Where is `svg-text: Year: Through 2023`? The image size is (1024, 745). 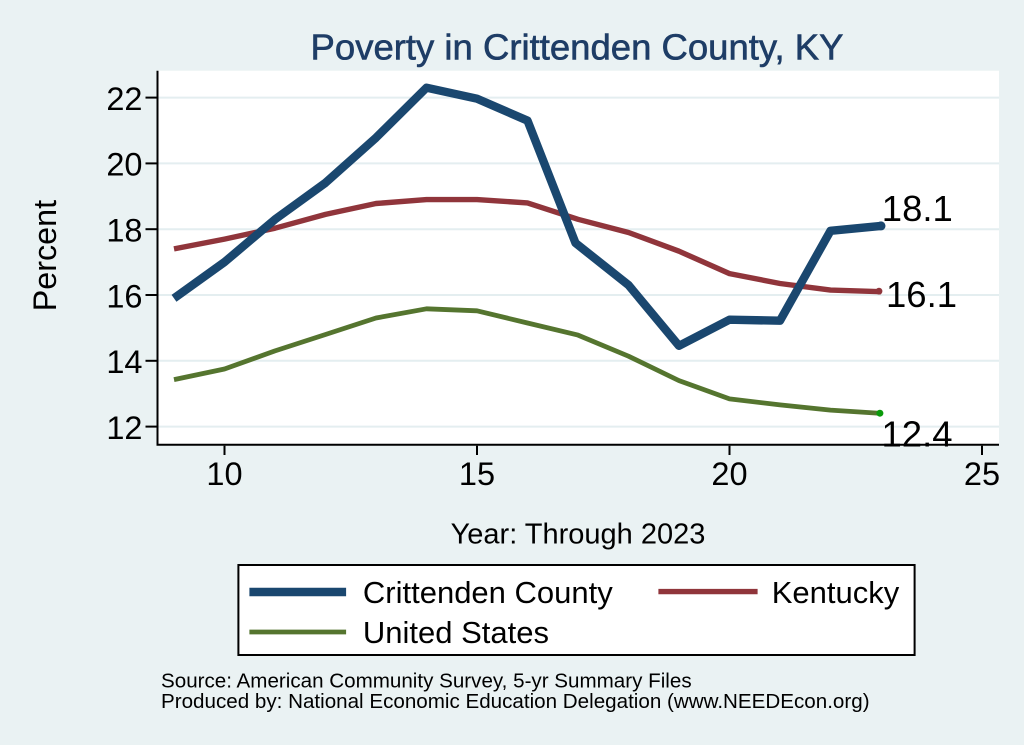 svg-text: Year: Through 2023 is located at coordinates (578, 534).